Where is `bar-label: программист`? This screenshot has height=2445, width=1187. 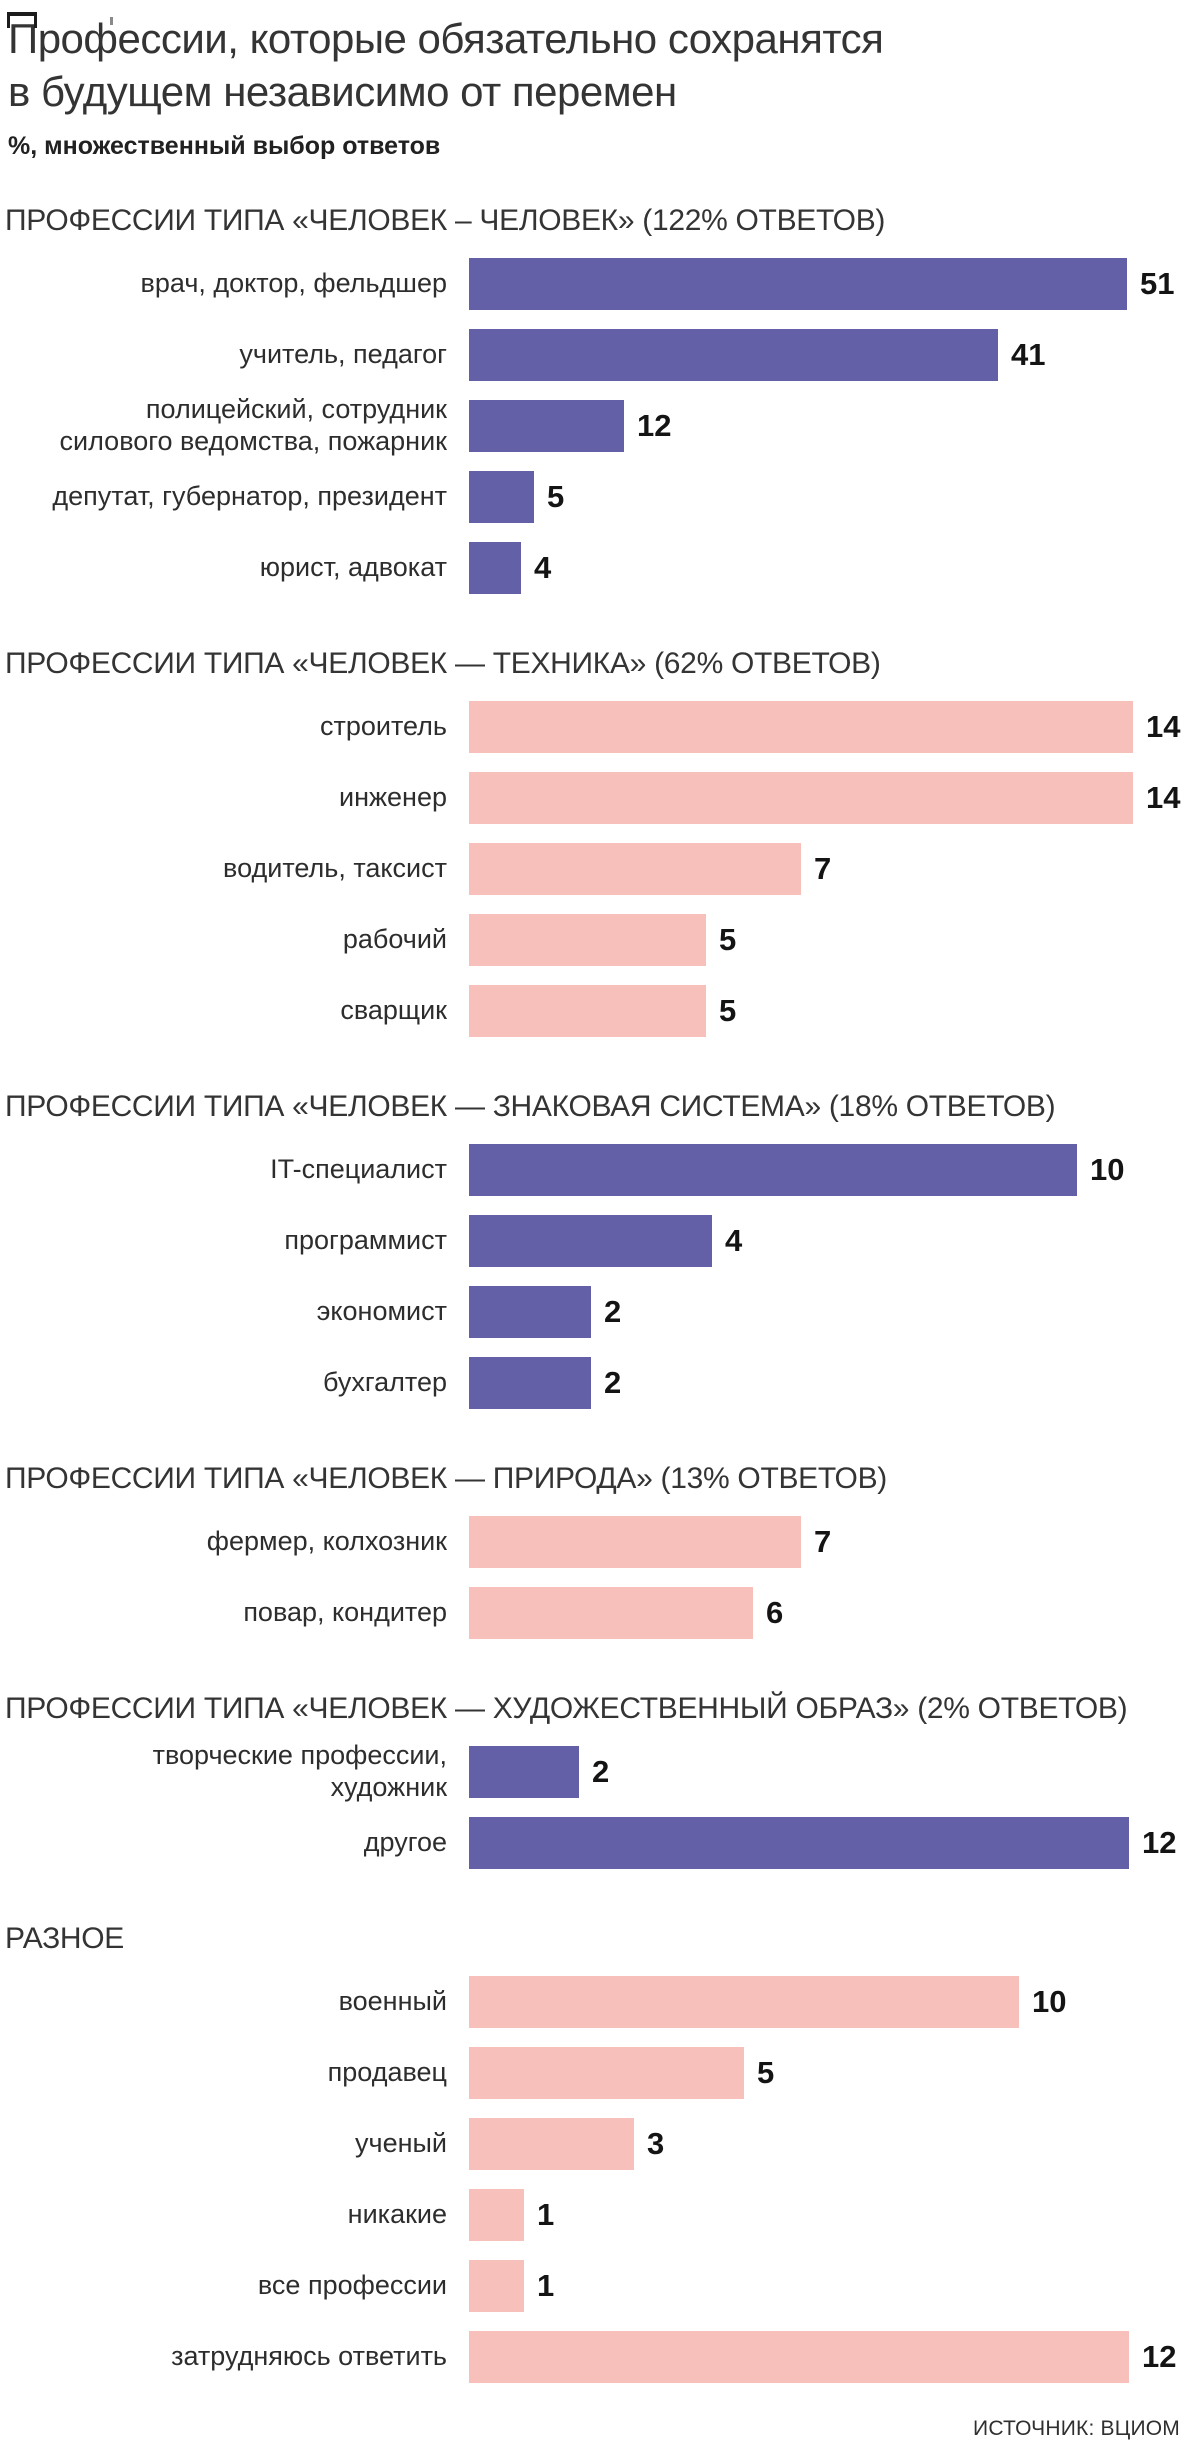 bar-label: программист is located at coordinates (365, 1240).